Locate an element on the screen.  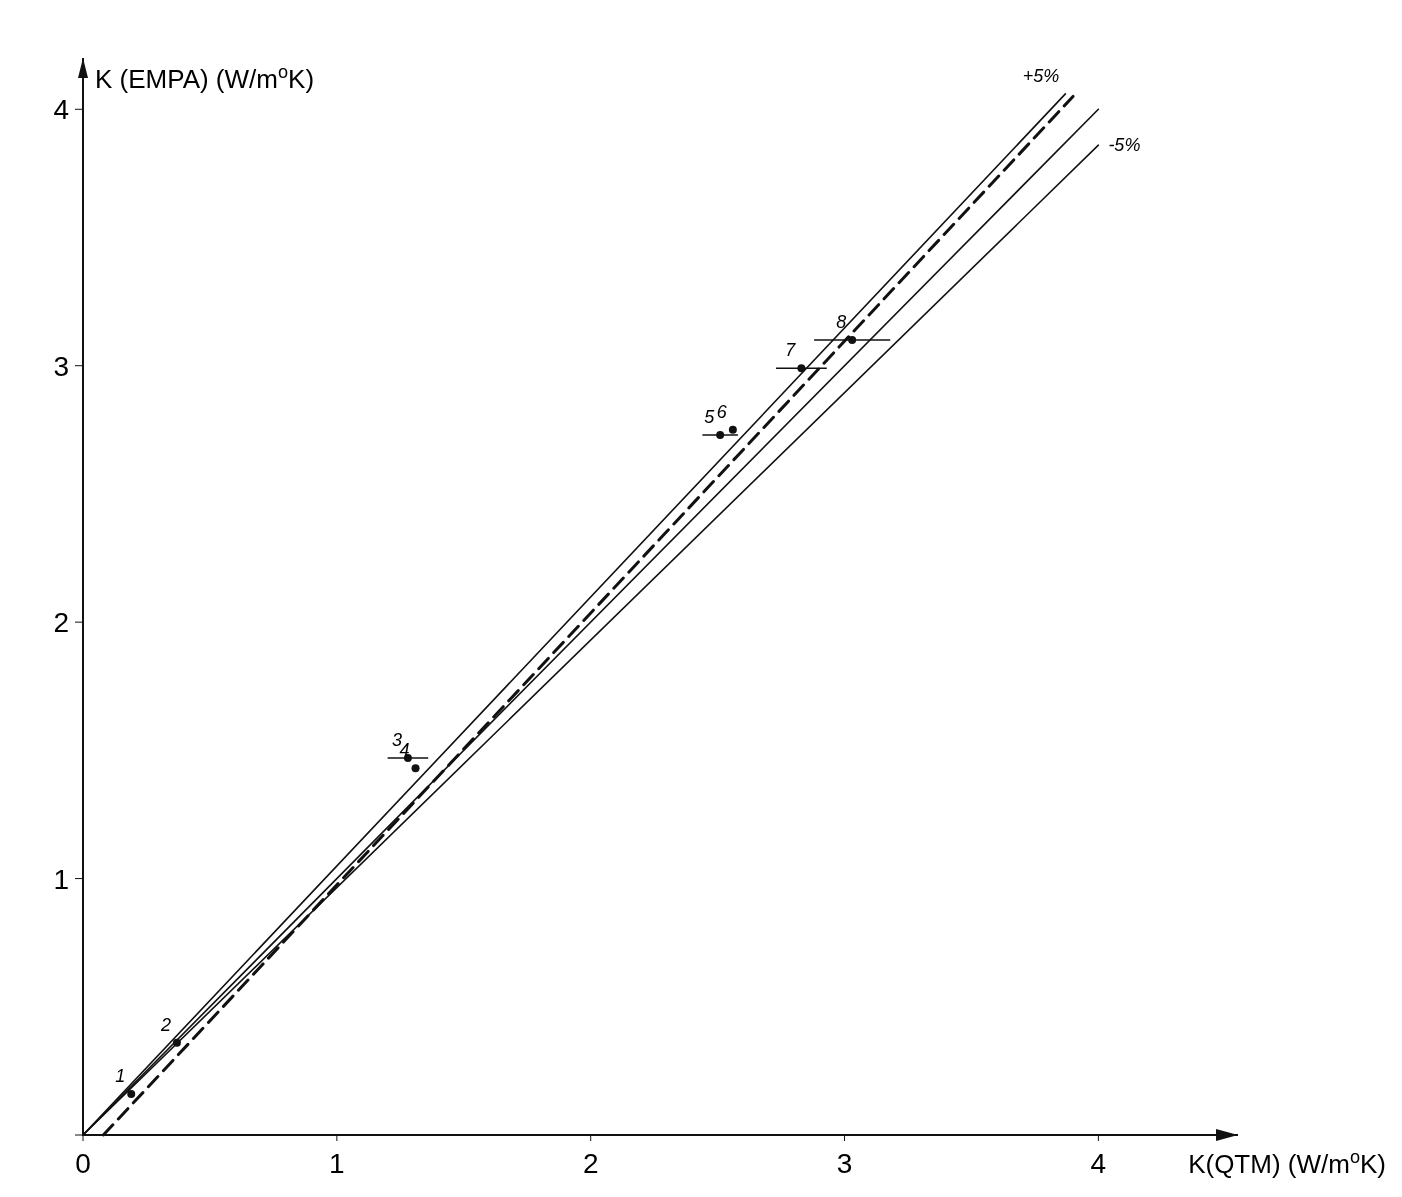
annotation: 7 is located at coordinates (791, 350).